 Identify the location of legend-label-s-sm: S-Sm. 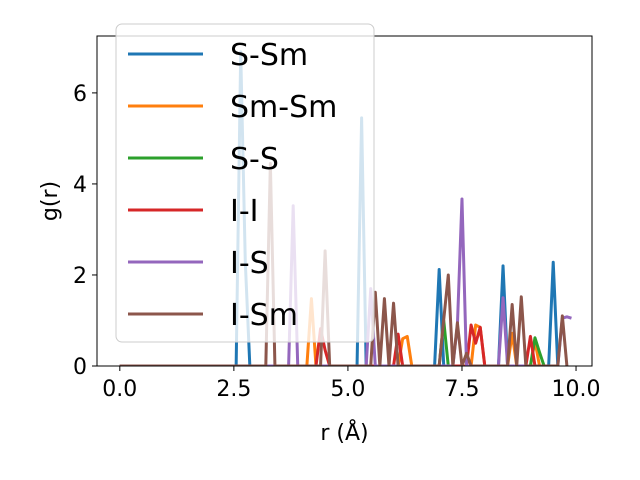
(269, 55).